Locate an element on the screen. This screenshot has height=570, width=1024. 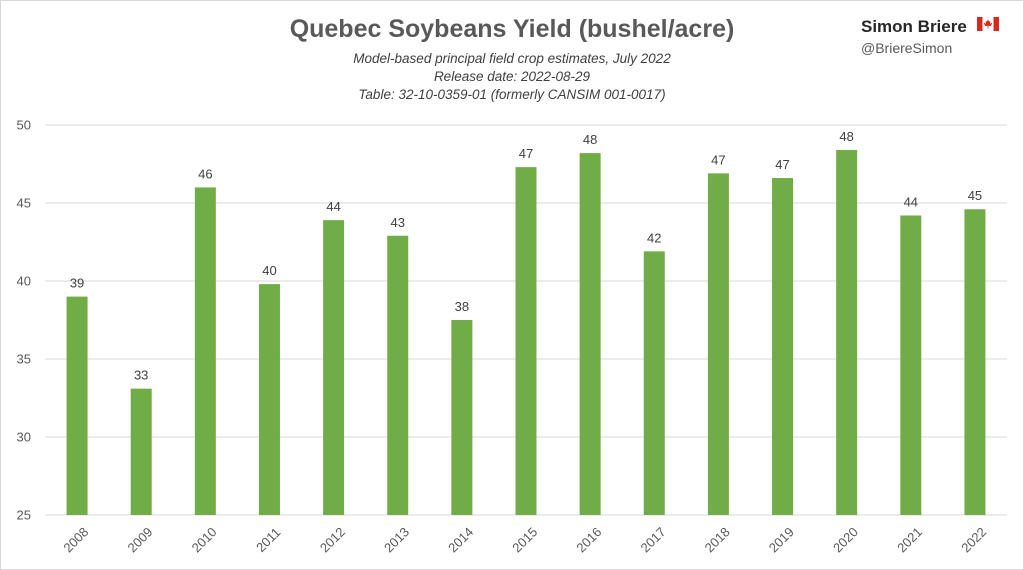
data-label-2018: 47 is located at coordinates (718, 159).